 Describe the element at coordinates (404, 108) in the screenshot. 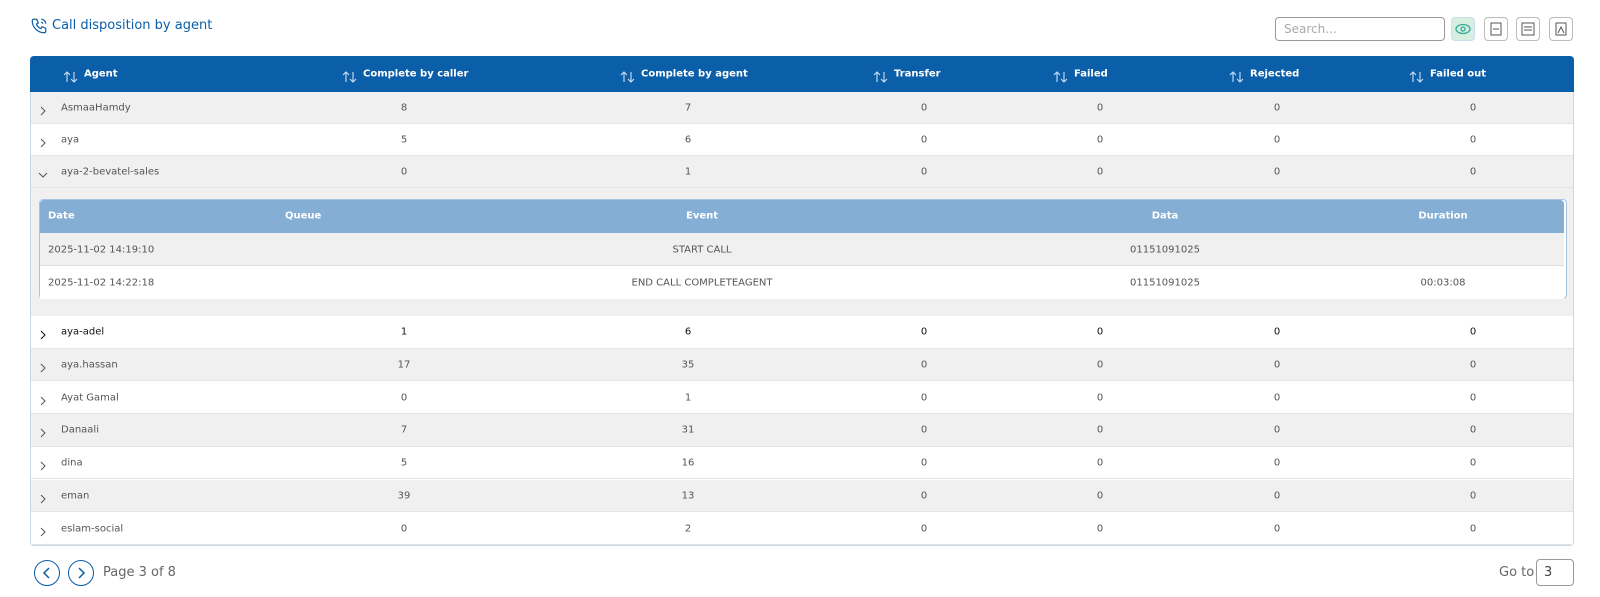

I see `cell: 8` at that location.